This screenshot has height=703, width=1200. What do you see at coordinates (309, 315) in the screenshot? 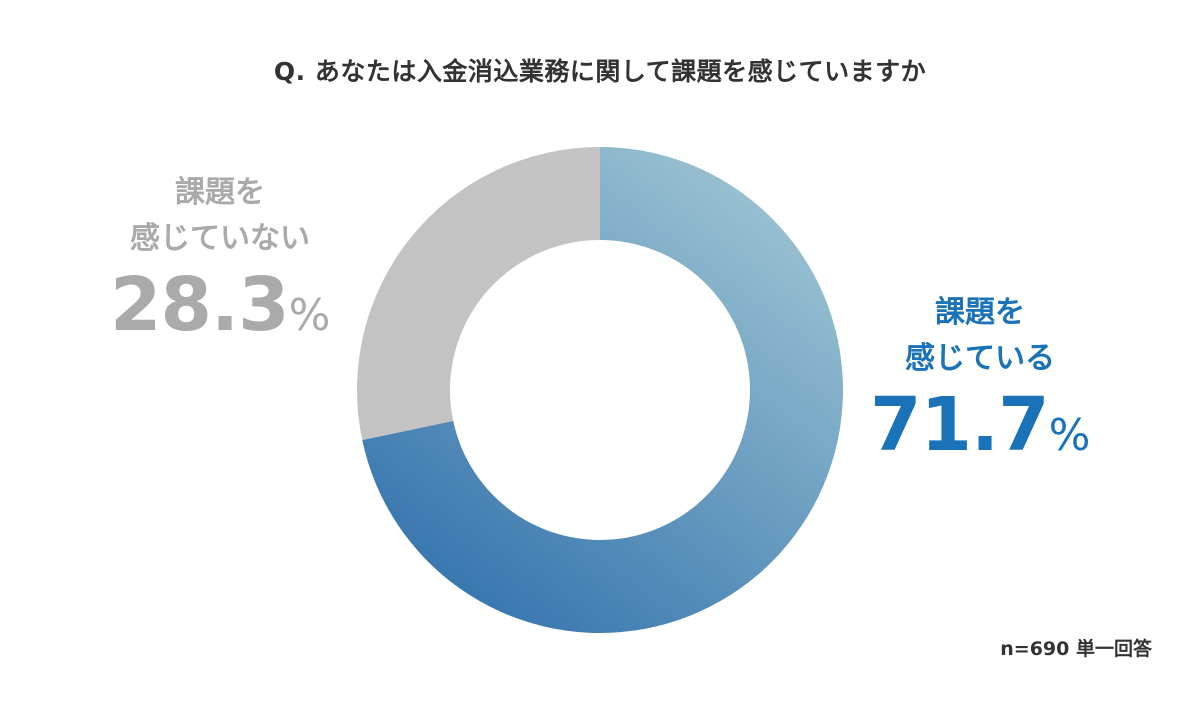
I see `label-no-unit: %` at bounding box center [309, 315].